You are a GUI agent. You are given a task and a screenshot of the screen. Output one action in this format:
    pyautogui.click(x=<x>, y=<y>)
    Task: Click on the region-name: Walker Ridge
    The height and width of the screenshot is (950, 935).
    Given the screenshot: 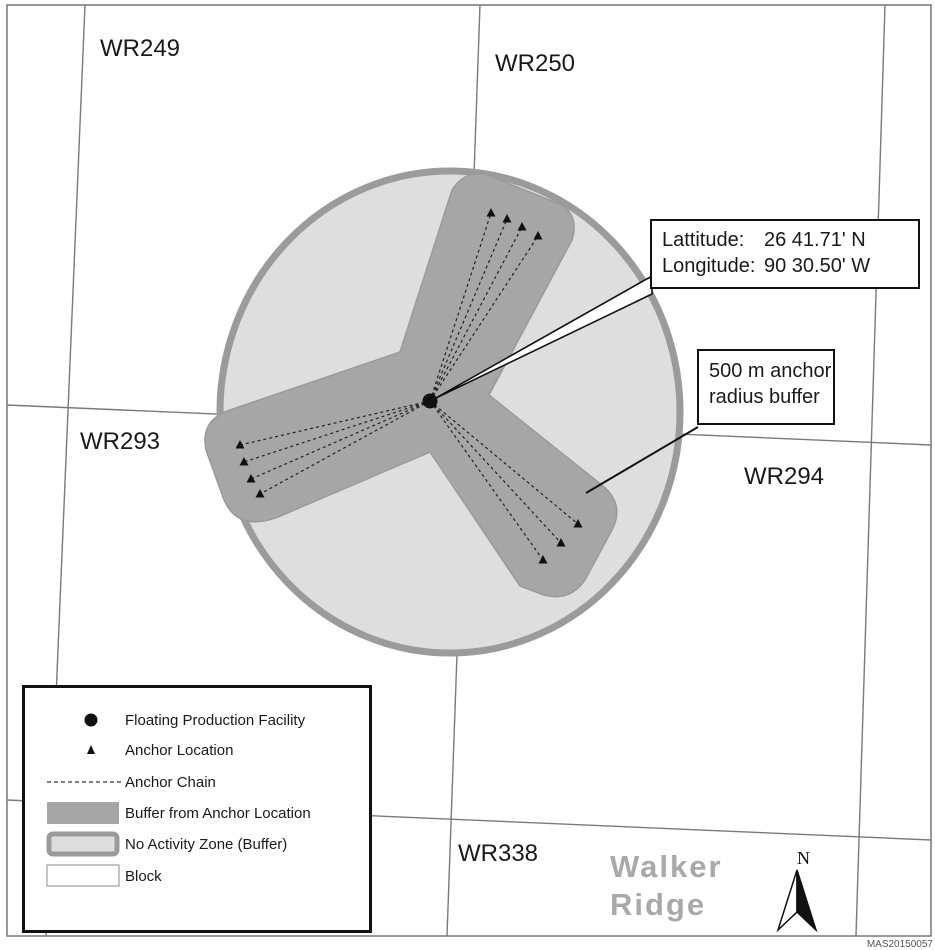 What is the action you would take?
    pyautogui.click(x=666, y=886)
    